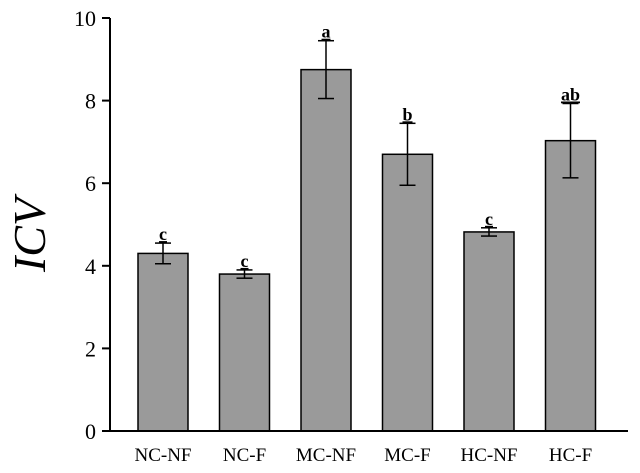 The width and height of the screenshot is (640, 473). Describe the element at coordinates (488, 455) in the screenshot. I see `category-label: HC-NF` at that location.